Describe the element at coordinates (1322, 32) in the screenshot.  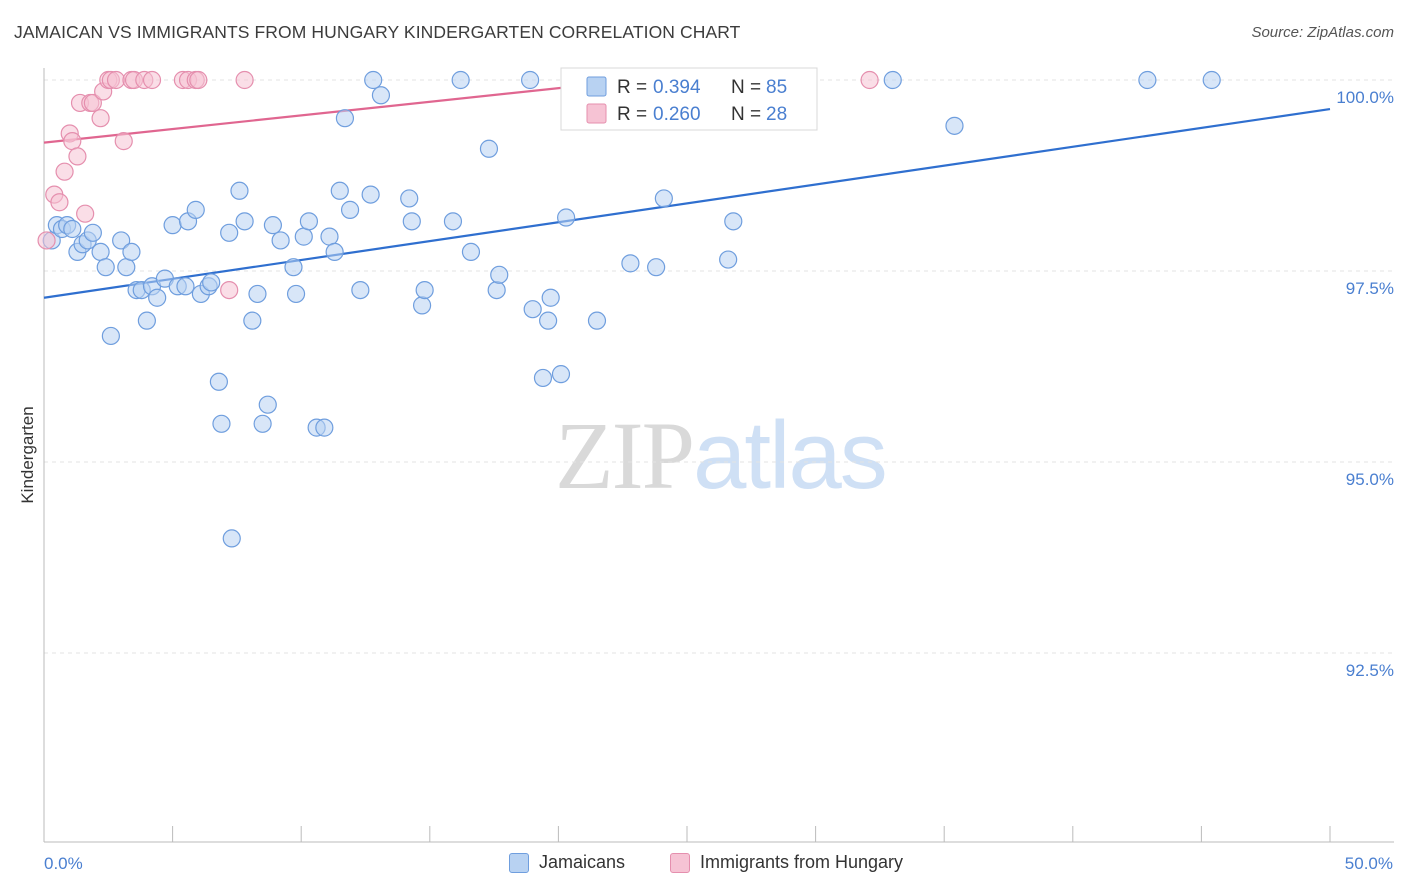
I see `source-note: Source: ZipAtlas.com` at that location.